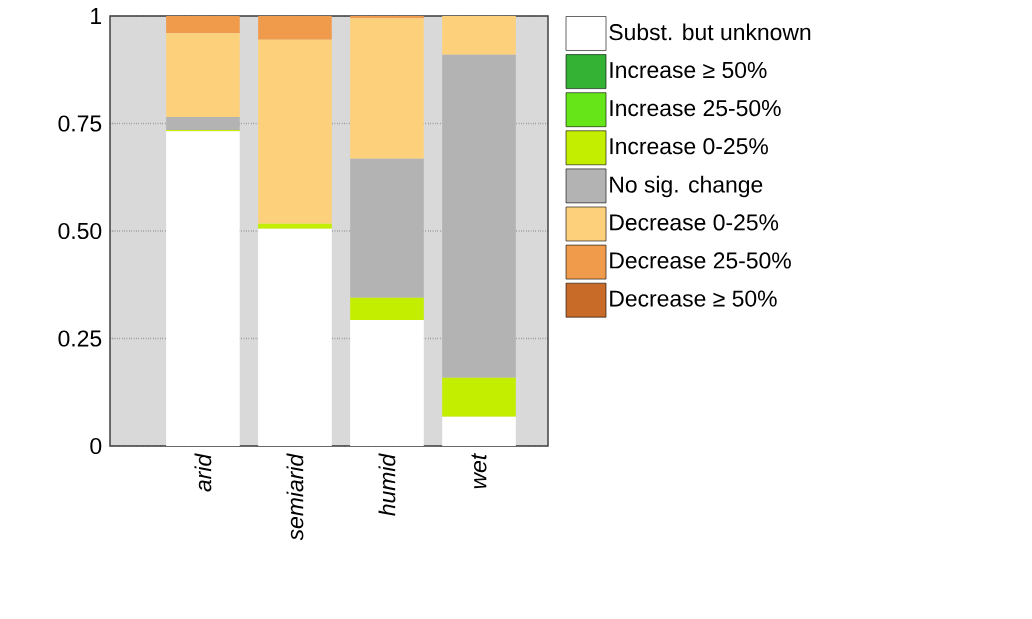 The image size is (1032, 619). I want to click on legend-label: Subst. but unknown, so click(710, 32).